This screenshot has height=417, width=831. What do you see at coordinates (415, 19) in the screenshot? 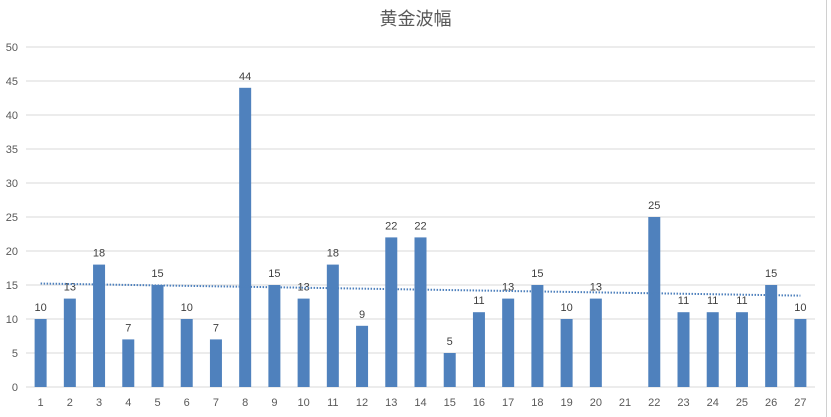
I see `chart-title: 黄金波幅` at bounding box center [415, 19].